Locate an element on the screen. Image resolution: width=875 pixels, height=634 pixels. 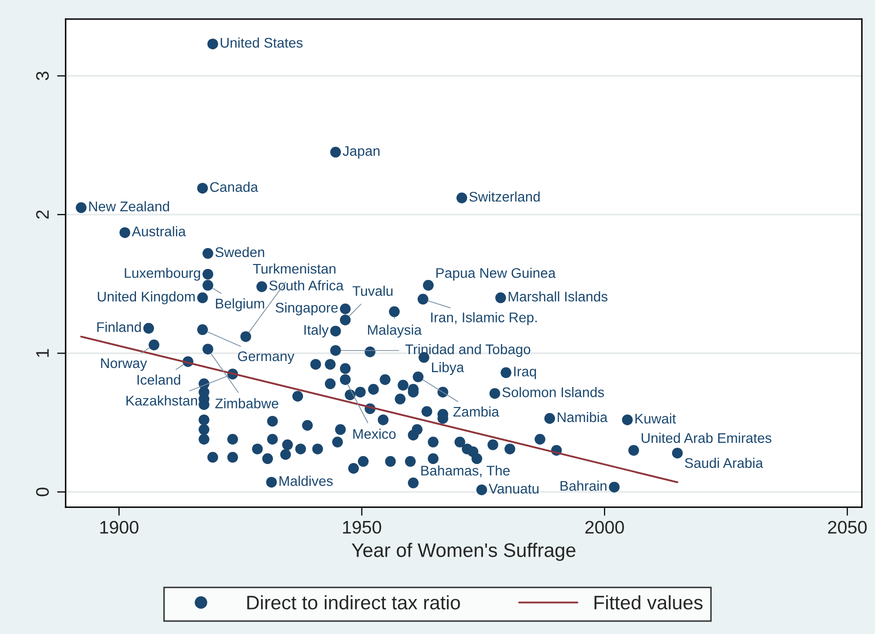
annotation: Trinidad and Tobago is located at coordinates (467, 350).